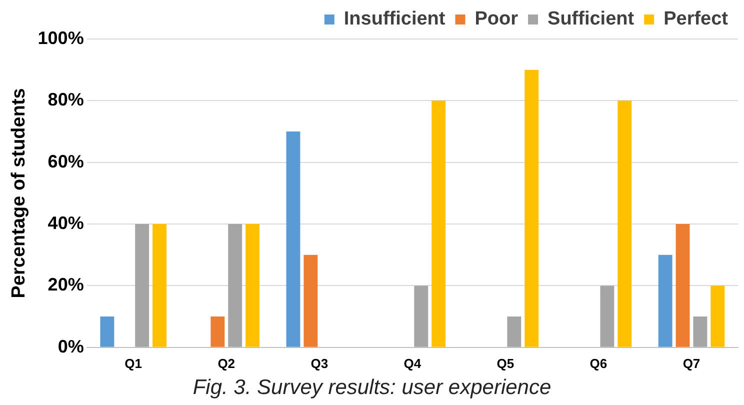 This screenshot has width=744, height=405. What do you see at coordinates (696, 19) in the screenshot?
I see `legend-label: Perfect` at bounding box center [696, 19].